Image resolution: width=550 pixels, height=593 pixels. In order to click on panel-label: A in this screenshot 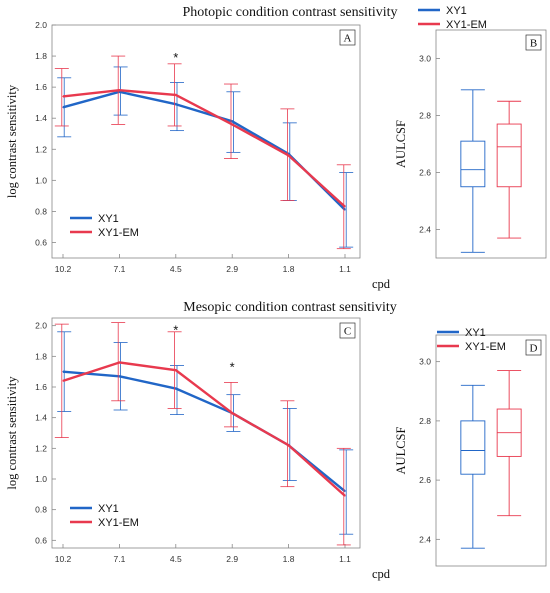, I will do `click(348, 39)`.